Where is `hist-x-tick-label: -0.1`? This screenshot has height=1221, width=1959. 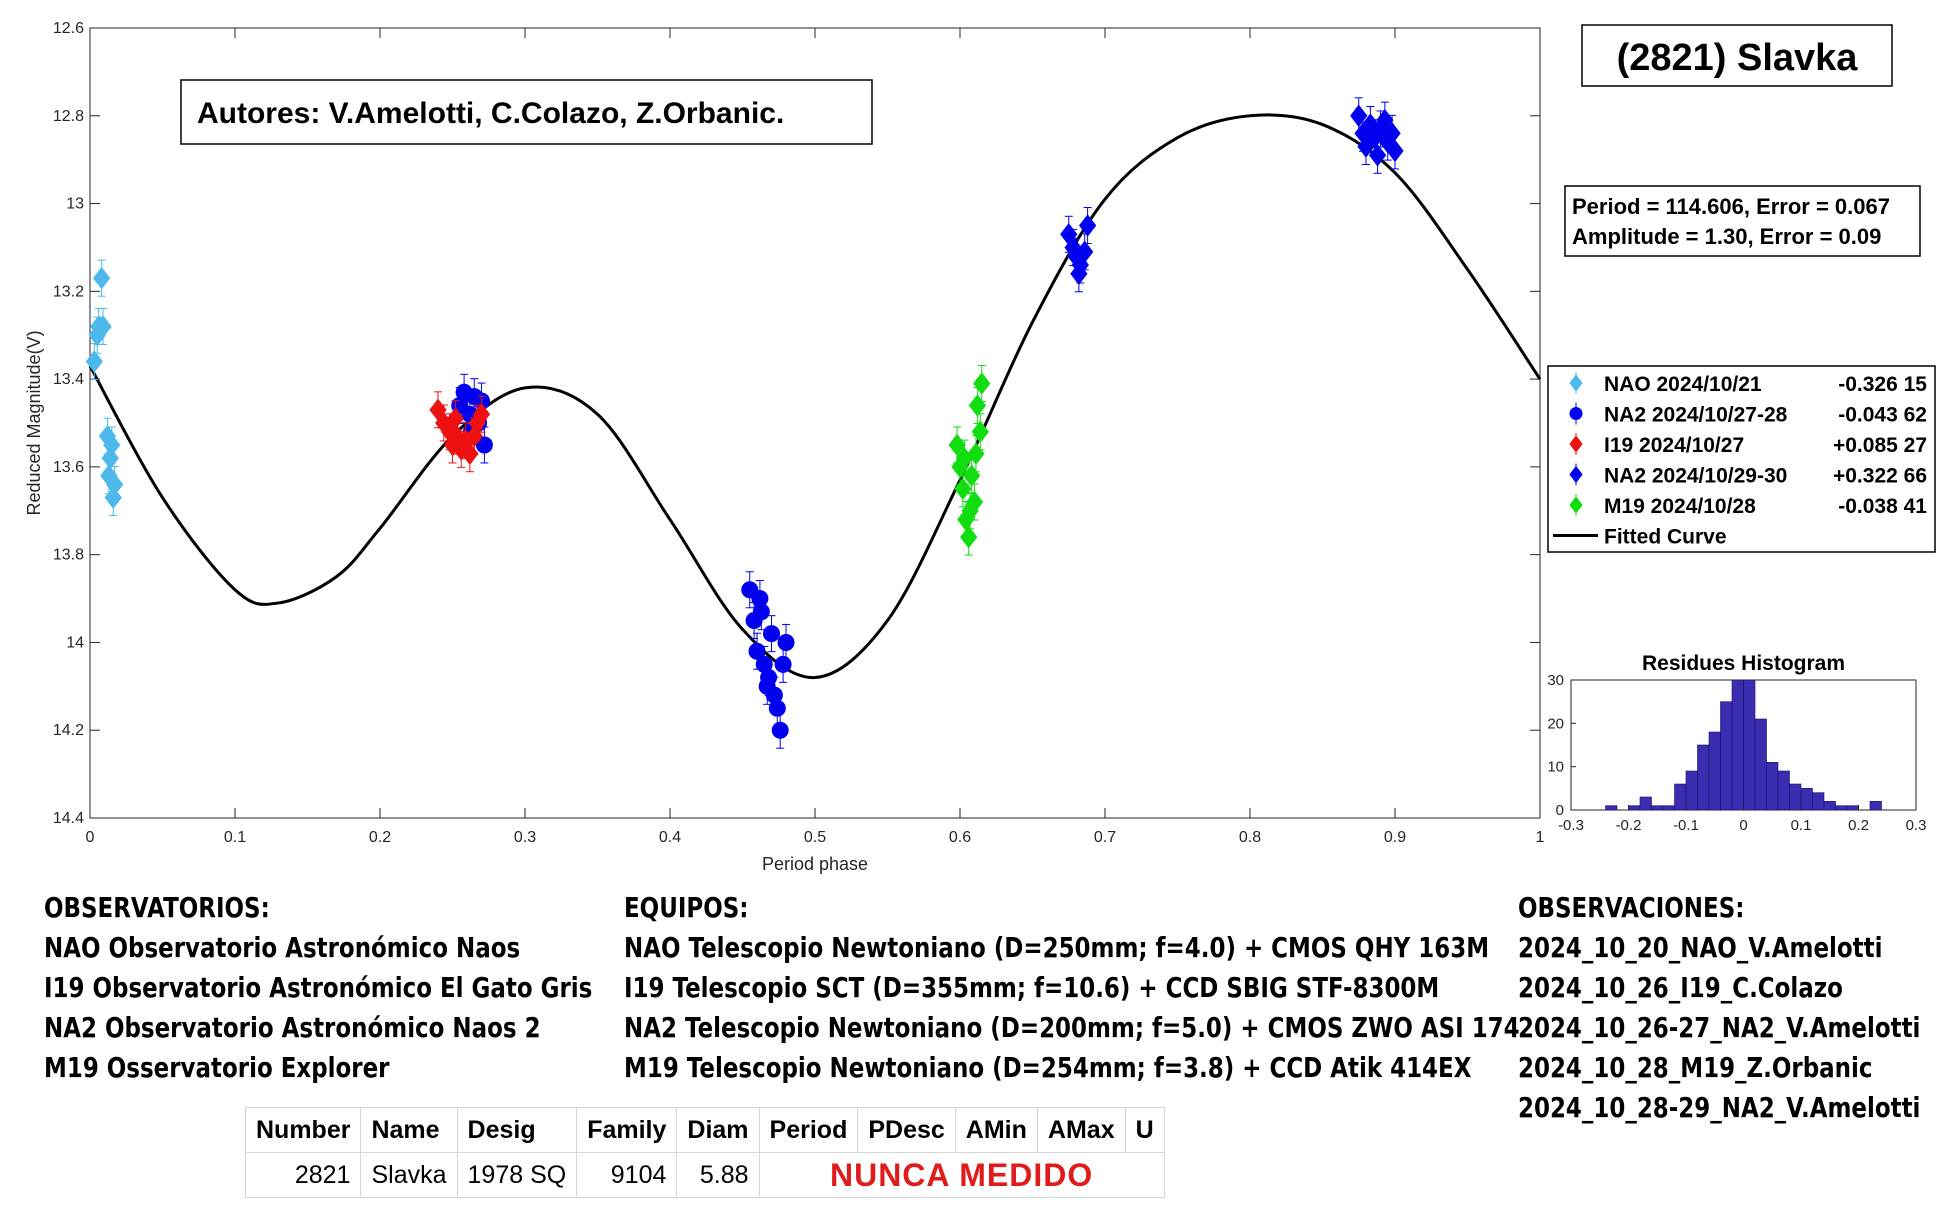 hist-x-tick-label: -0.1 is located at coordinates (1686, 825).